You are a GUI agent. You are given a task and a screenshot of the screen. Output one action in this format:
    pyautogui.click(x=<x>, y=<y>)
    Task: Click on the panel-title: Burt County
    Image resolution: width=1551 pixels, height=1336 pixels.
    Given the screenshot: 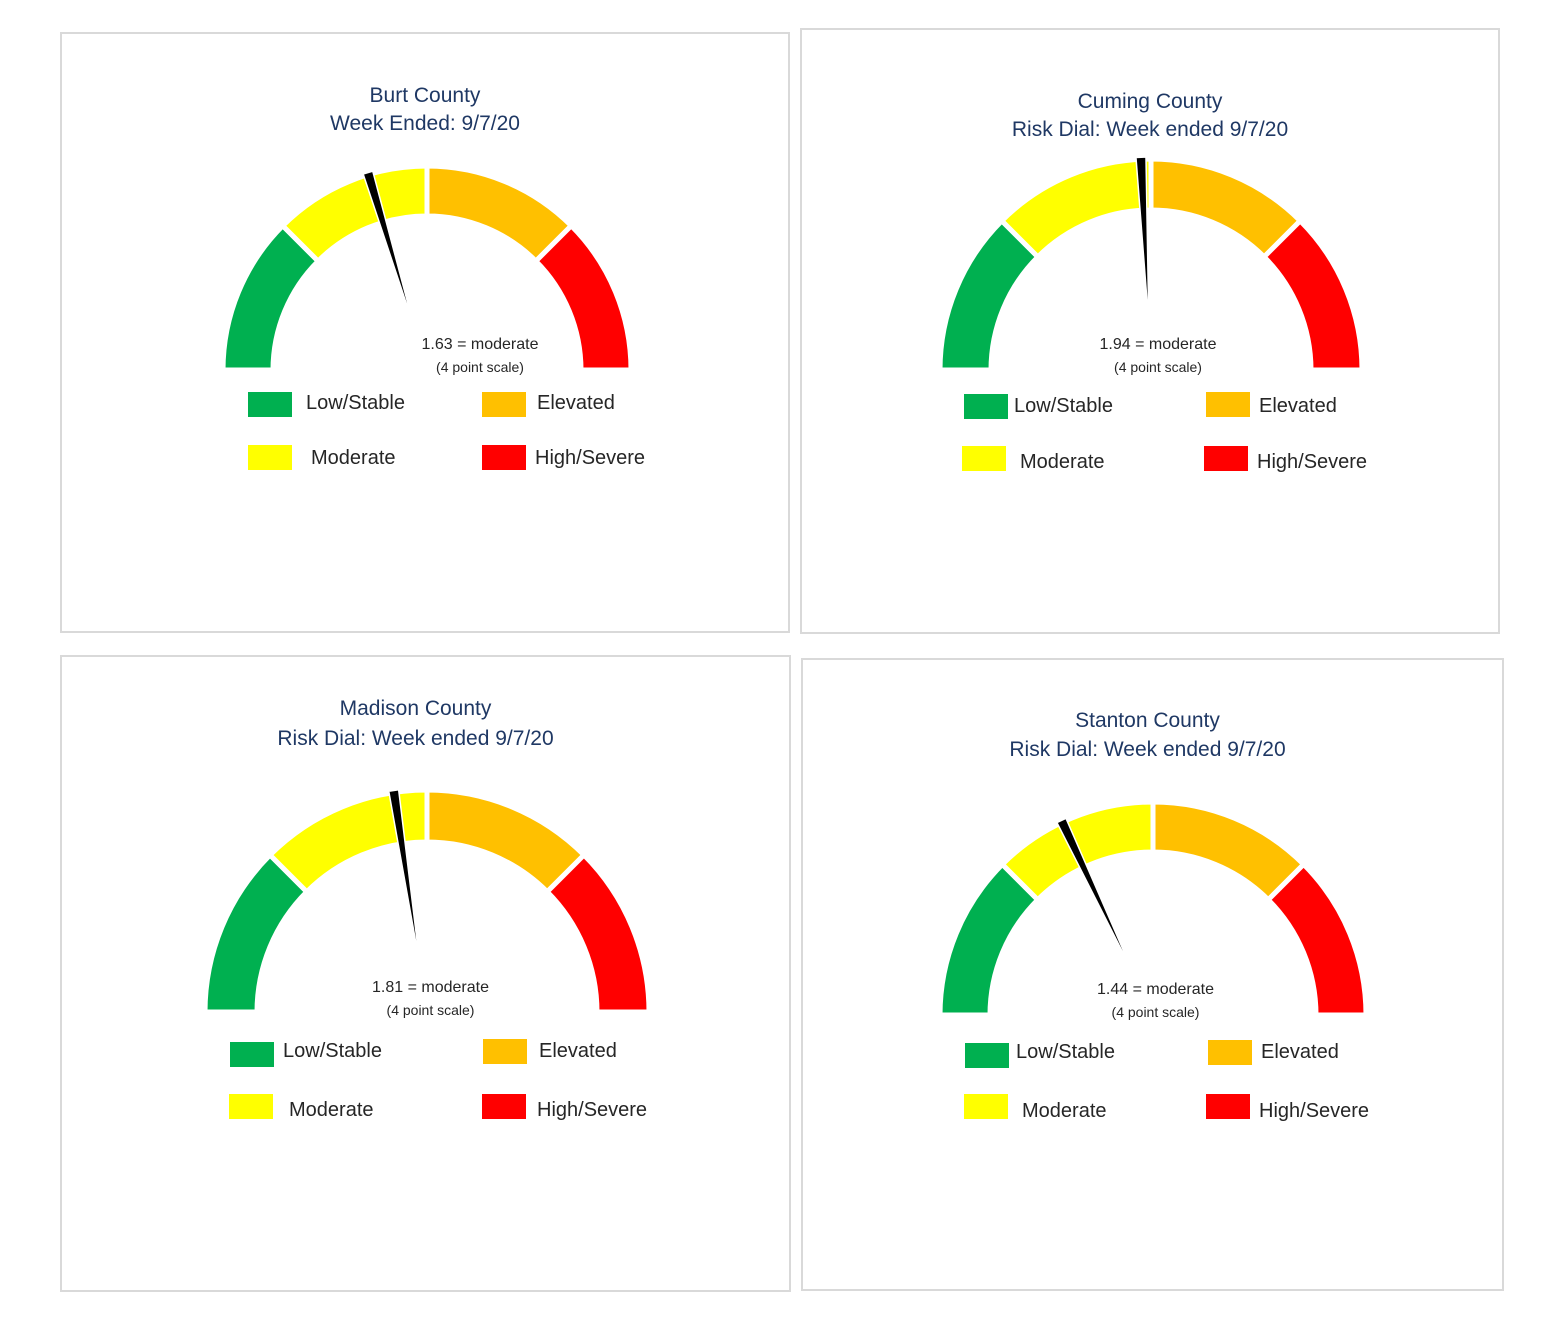 What is the action you would take?
    pyautogui.click(x=425, y=95)
    